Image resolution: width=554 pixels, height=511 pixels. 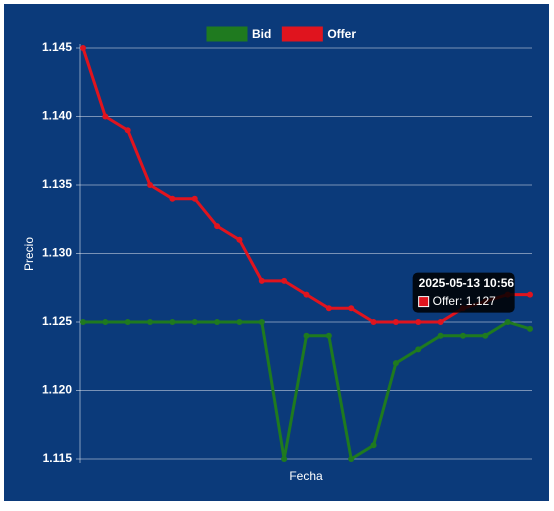 What do you see at coordinates (424, 302) in the screenshot?
I see `tooltip-swatch` at bounding box center [424, 302].